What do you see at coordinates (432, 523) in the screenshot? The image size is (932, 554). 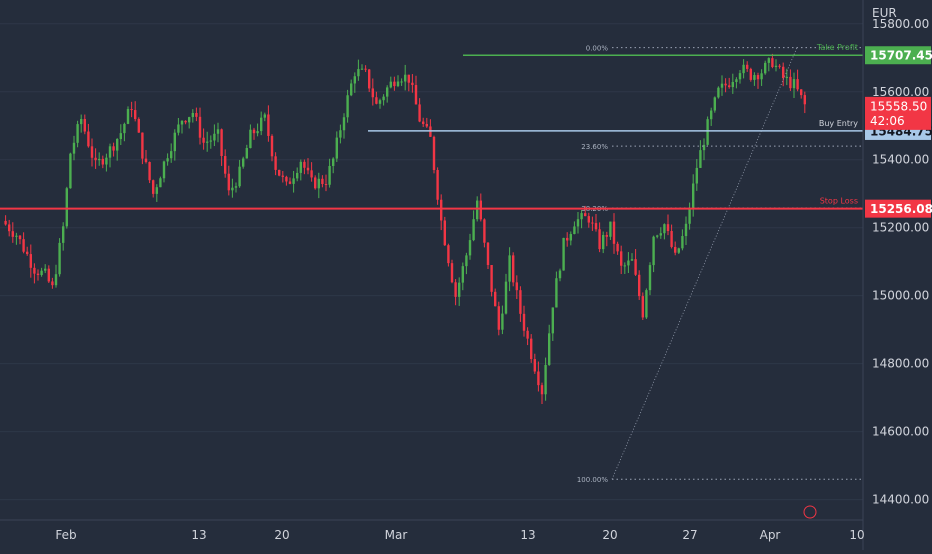 I see `time-axis: Feb 13 20 Mar 13 20 27 Apr 10` at bounding box center [432, 523].